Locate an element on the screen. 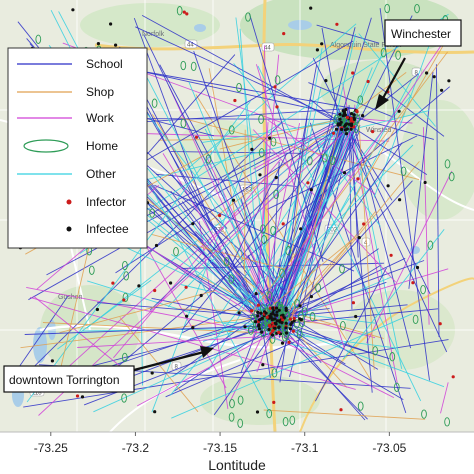 This screenshot has width=474, height=474. callout-torrington-arrowhead is located at coordinates (207, 352).